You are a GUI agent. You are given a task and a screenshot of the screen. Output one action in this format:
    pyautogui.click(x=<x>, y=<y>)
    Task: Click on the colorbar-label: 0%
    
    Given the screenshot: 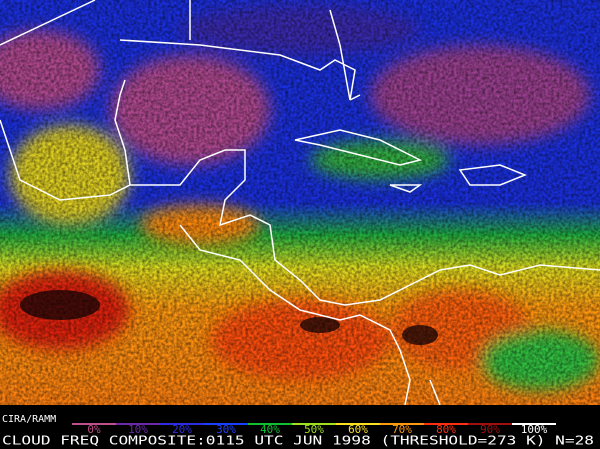 What is the action you would take?
    pyautogui.click(x=94, y=429)
    